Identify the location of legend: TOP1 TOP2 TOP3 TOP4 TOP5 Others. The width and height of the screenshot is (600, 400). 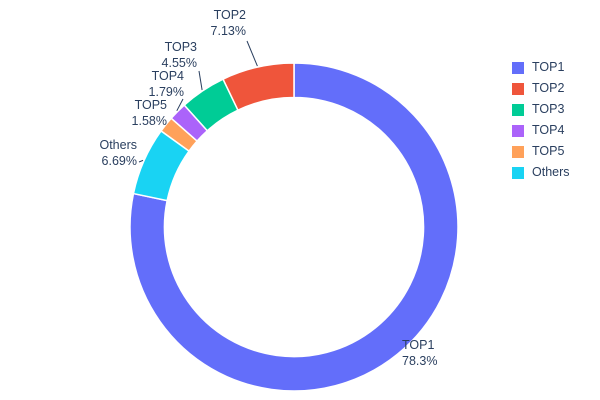
(541, 120).